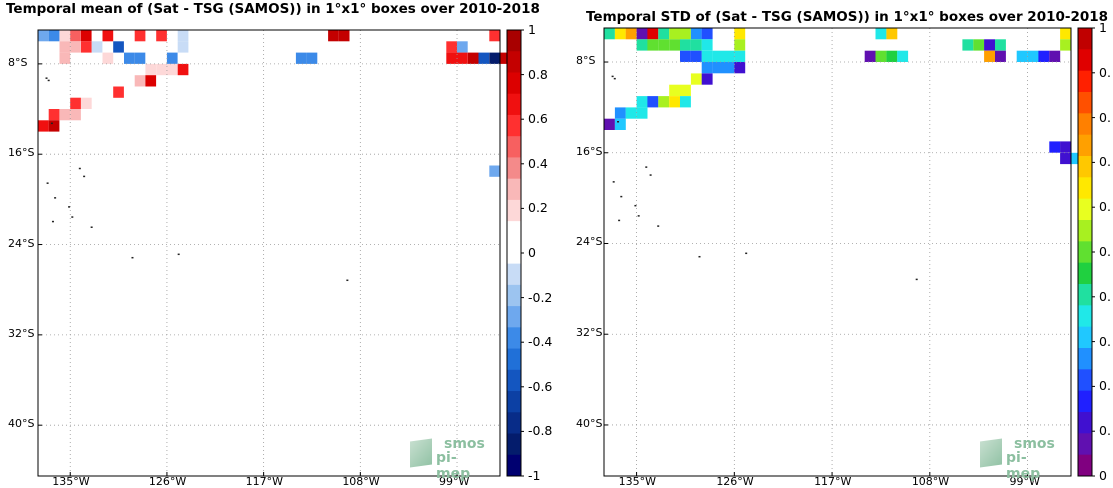 The height and width of the screenshot is (488, 1113). I want to click on left-logo-text-2: pi-mep, so click(453, 466).